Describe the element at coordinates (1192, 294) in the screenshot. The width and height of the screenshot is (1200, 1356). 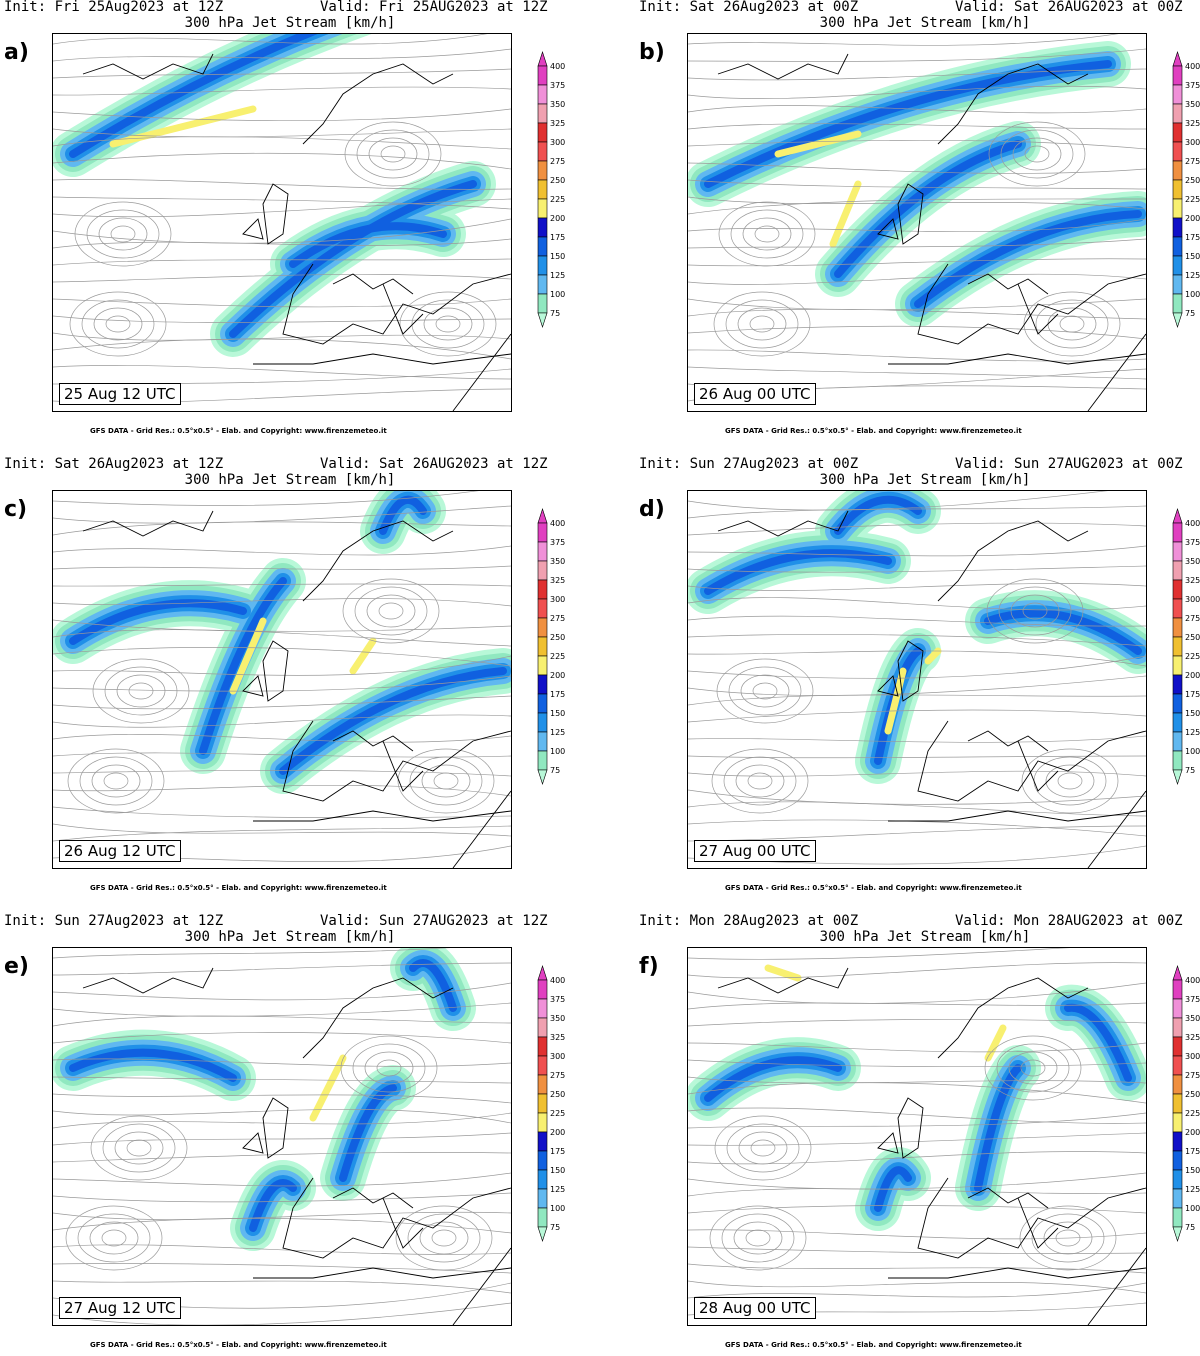
I see `colorbar-label: 100` at that location.